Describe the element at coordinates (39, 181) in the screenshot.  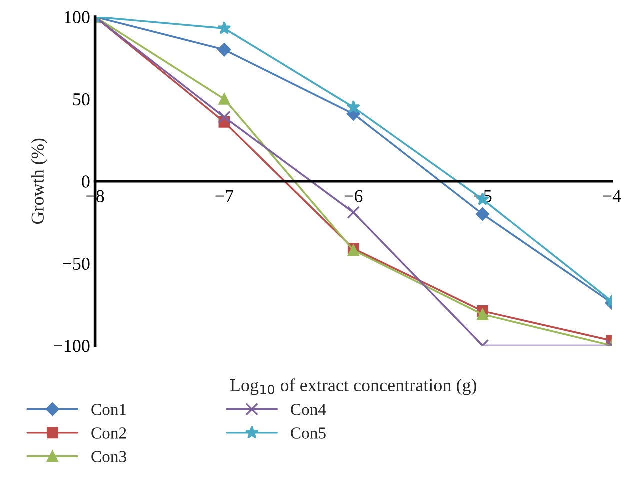
I see `y-axis-title: Growth (%)` at that location.